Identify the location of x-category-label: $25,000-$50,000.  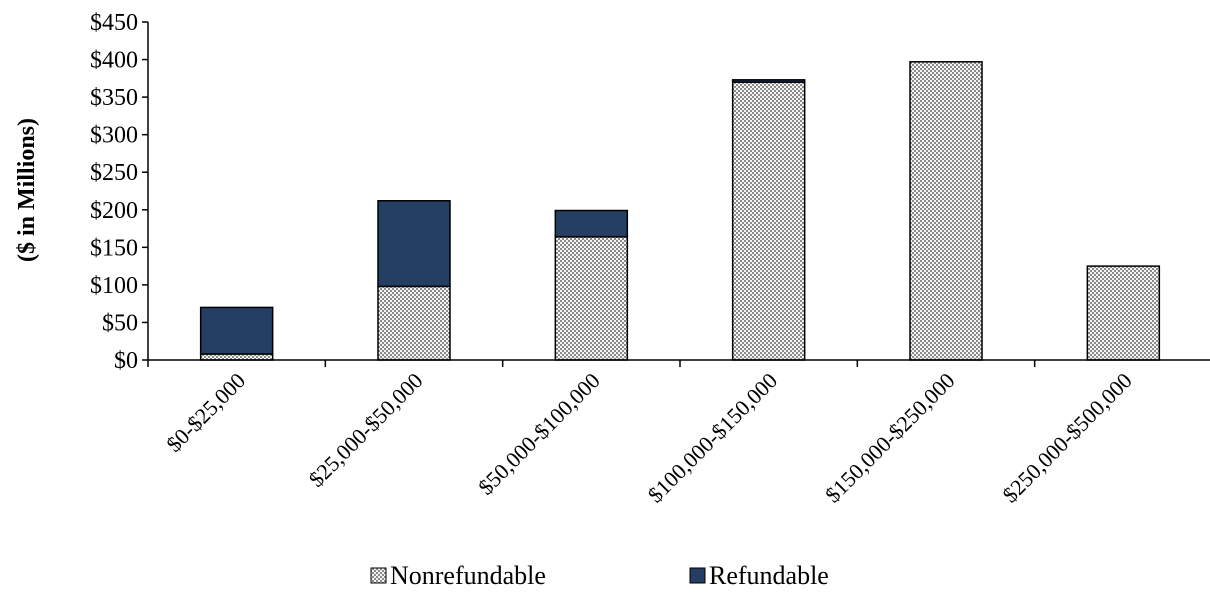
(366, 430).